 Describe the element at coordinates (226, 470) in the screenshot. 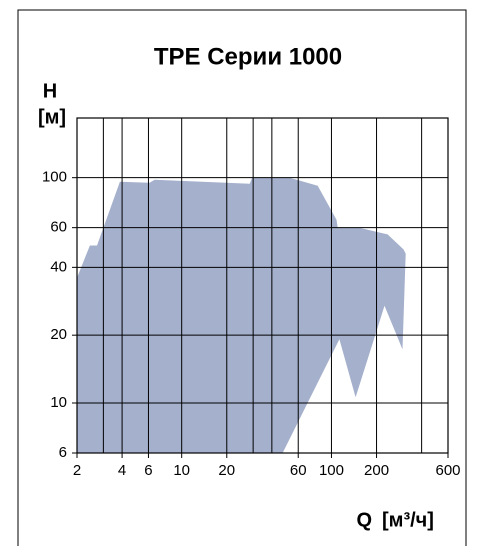

I see `x-tick-label: 20` at that location.